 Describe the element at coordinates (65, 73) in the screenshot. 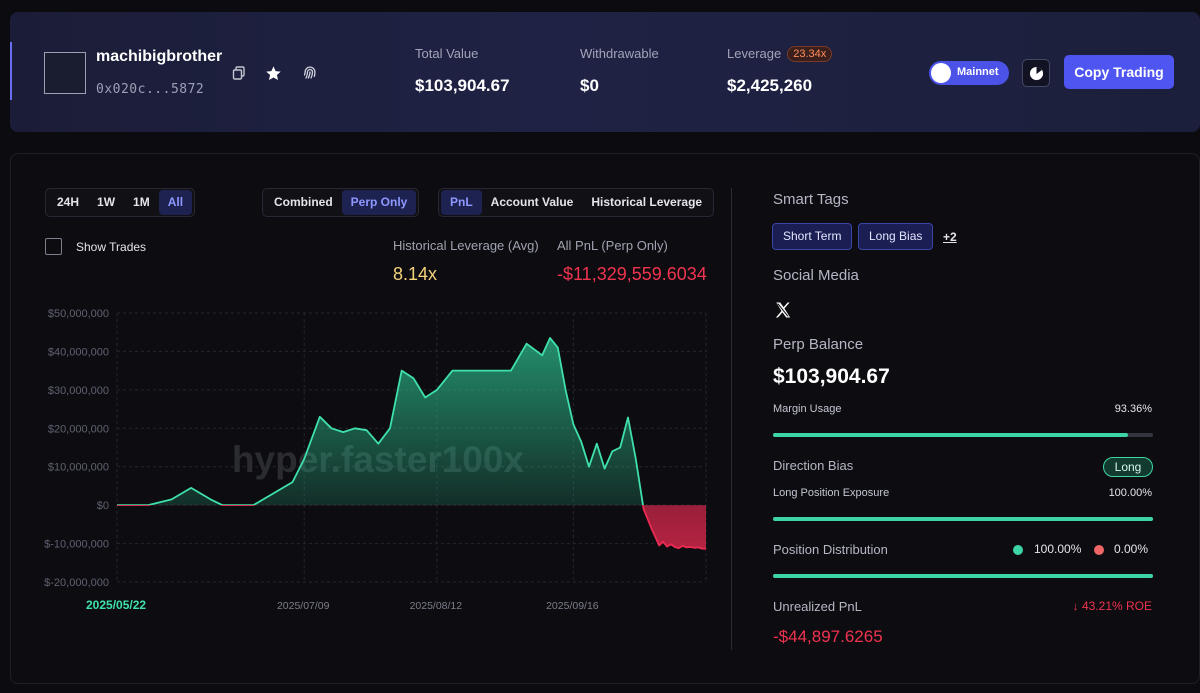

I see `avatar` at that location.